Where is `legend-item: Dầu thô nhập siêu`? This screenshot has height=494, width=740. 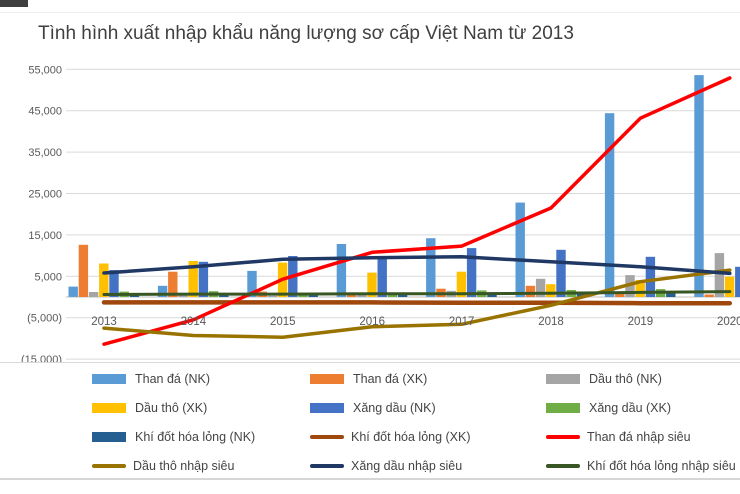
legend-item: Dầu thô nhập siêu is located at coordinates (163, 466).